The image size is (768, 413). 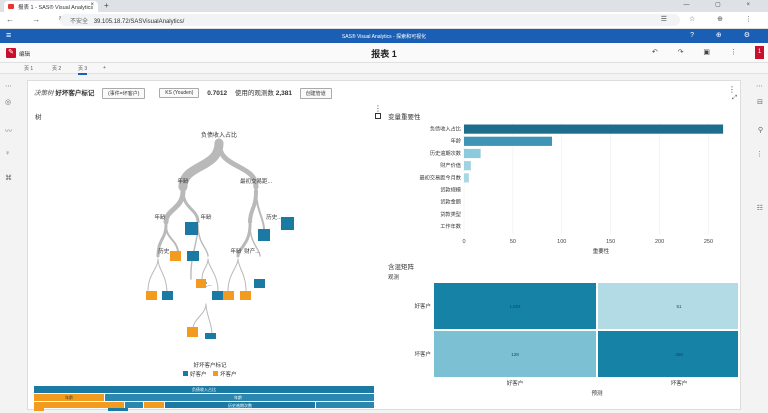 I want to click on variable-label: 最初交易距今月数, so click(x=440, y=177).